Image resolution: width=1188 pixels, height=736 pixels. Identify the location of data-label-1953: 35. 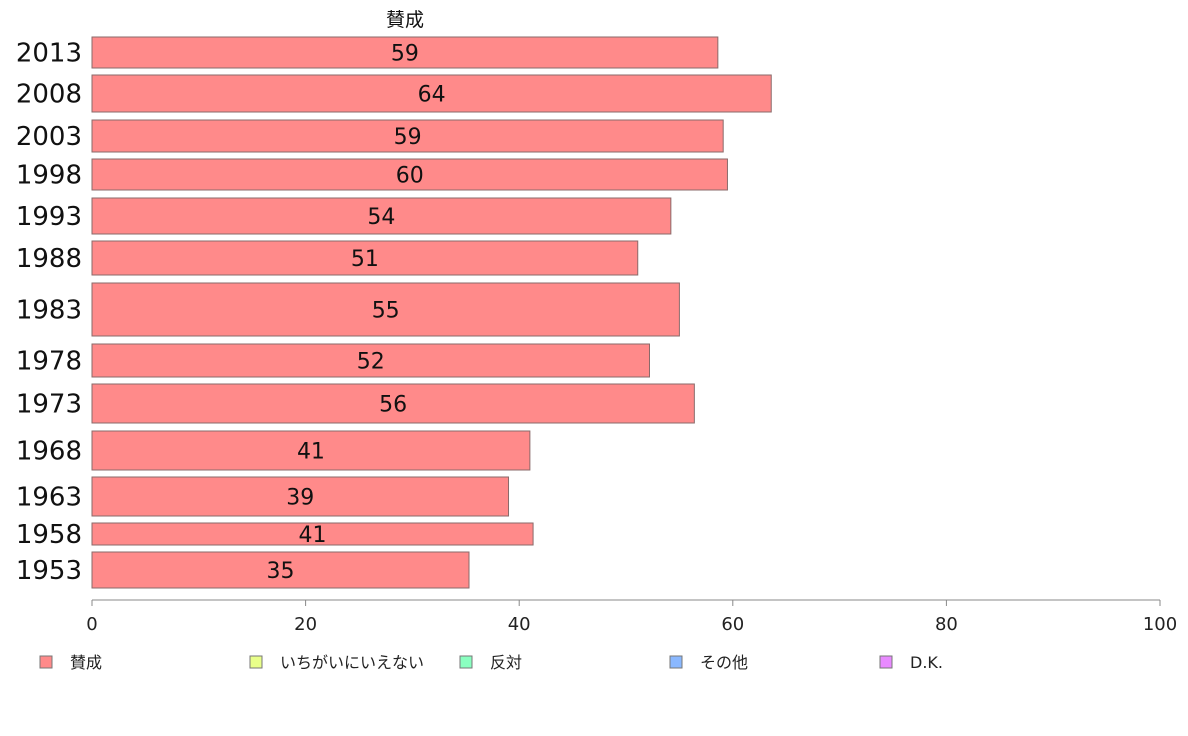
(281, 571).